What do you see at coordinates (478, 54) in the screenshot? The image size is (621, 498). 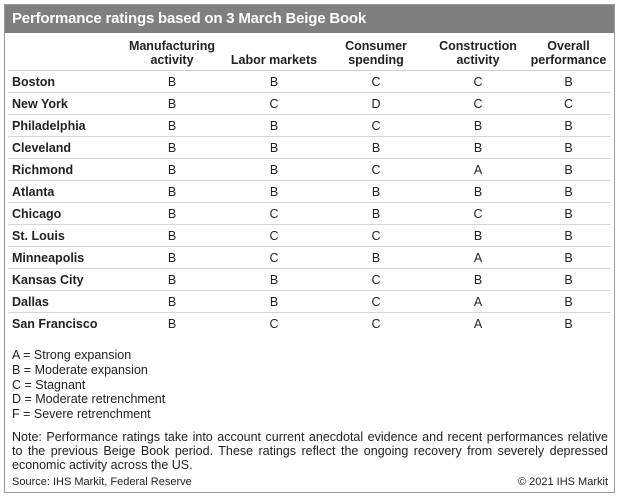 I see `column-header: Construction activity` at bounding box center [478, 54].